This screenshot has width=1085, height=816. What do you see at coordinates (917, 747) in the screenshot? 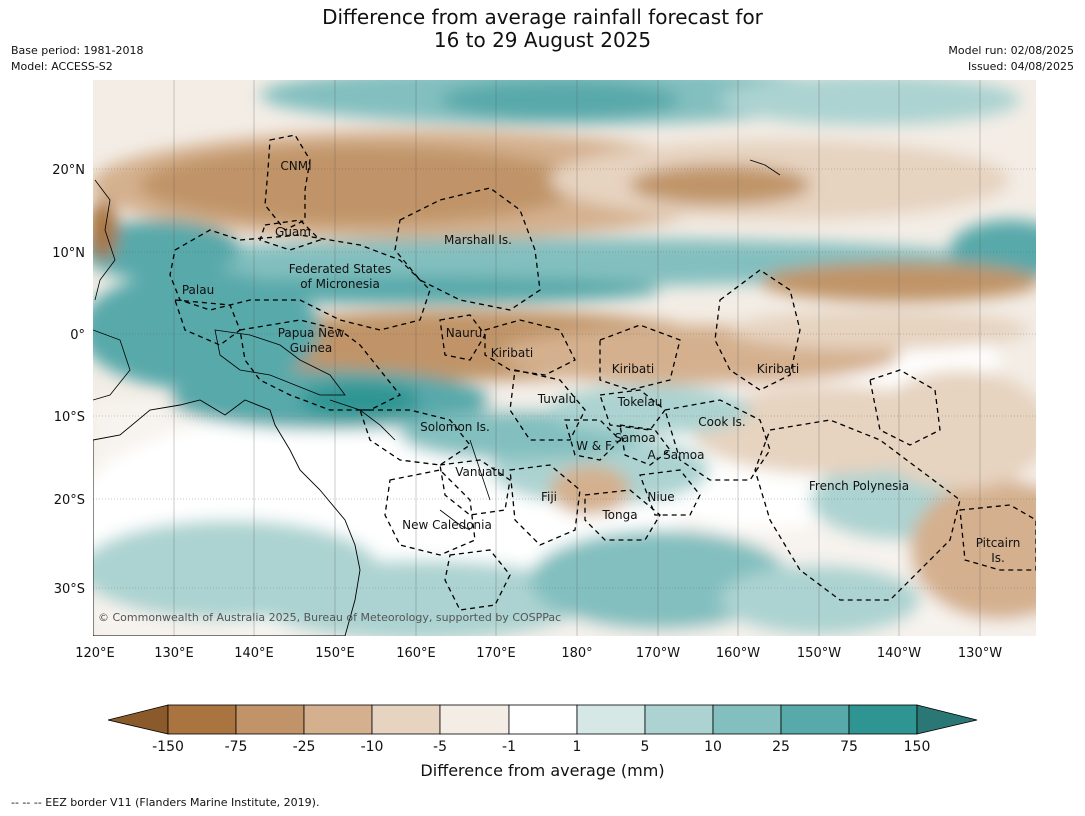
I see `colorbar-tick: 150` at bounding box center [917, 747].